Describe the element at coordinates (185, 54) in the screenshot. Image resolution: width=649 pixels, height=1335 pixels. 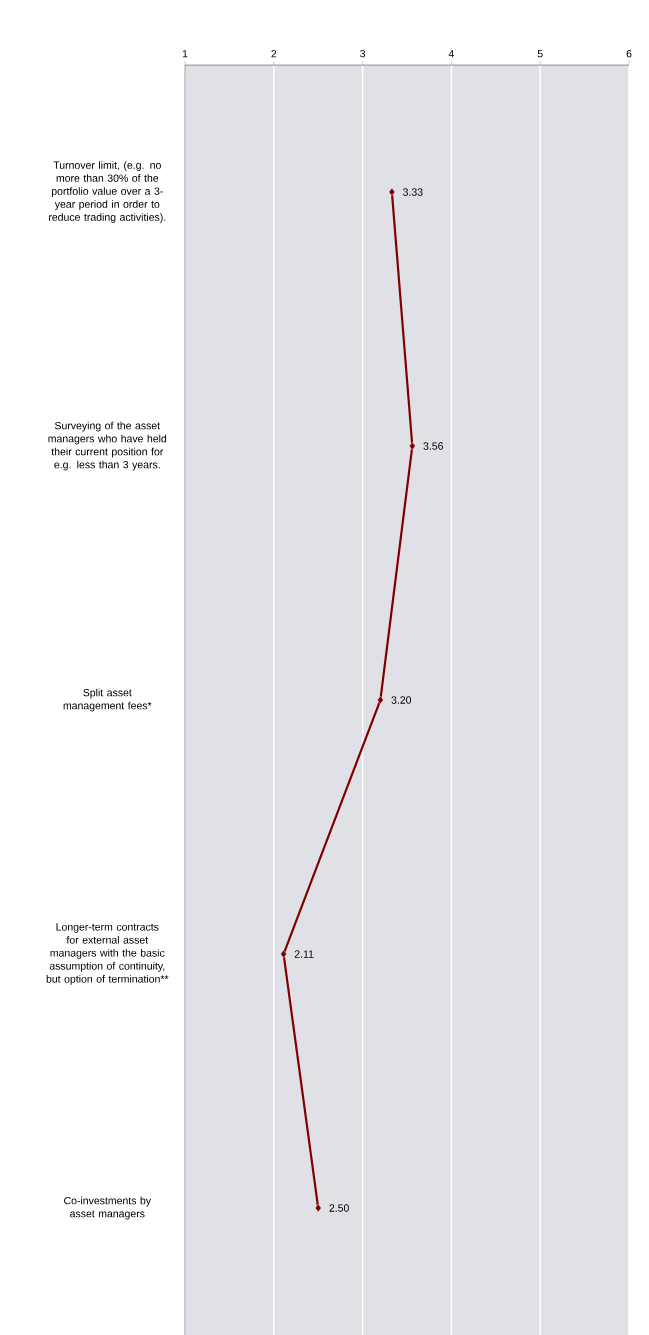
I see `x-tick-label: 1` at that location.